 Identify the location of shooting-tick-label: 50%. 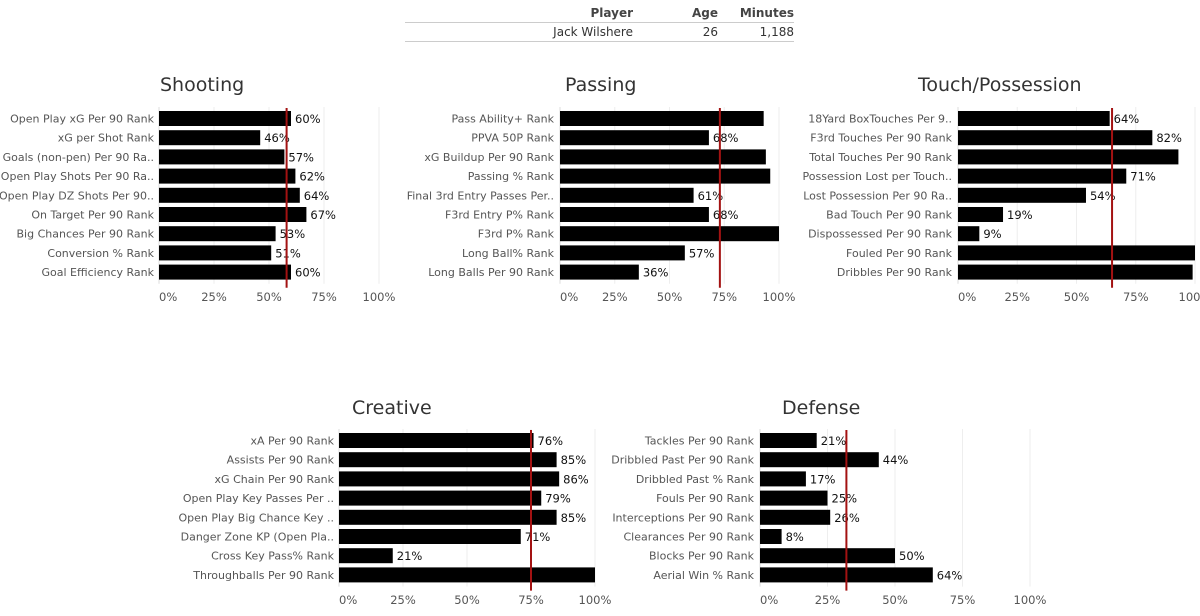
(269, 297).